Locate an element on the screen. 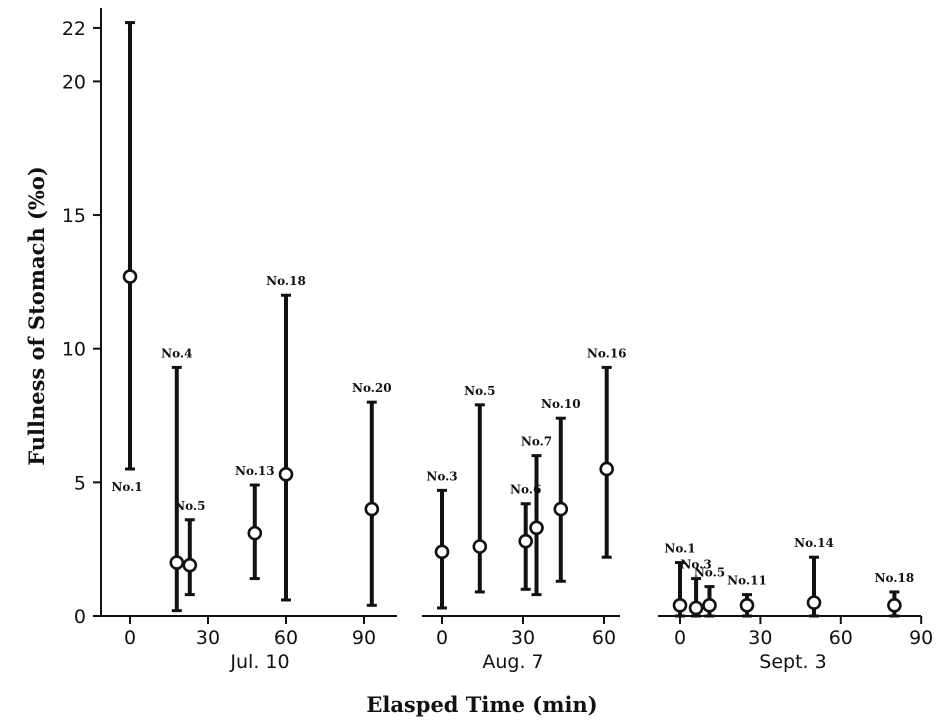 Image resolution: width=941 pixels, height=724 pixels. panel-date-label: Sept. 3 is located at coordinates (792, 662).